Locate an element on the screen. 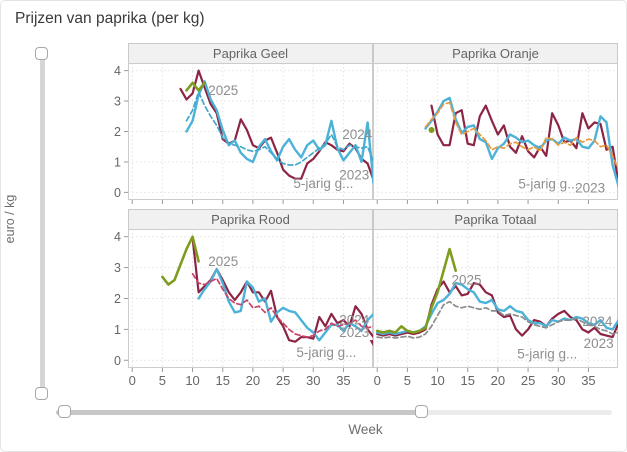 The image size is (627, 452). x-zoom-track-selected is located at coordinates (239, 412).